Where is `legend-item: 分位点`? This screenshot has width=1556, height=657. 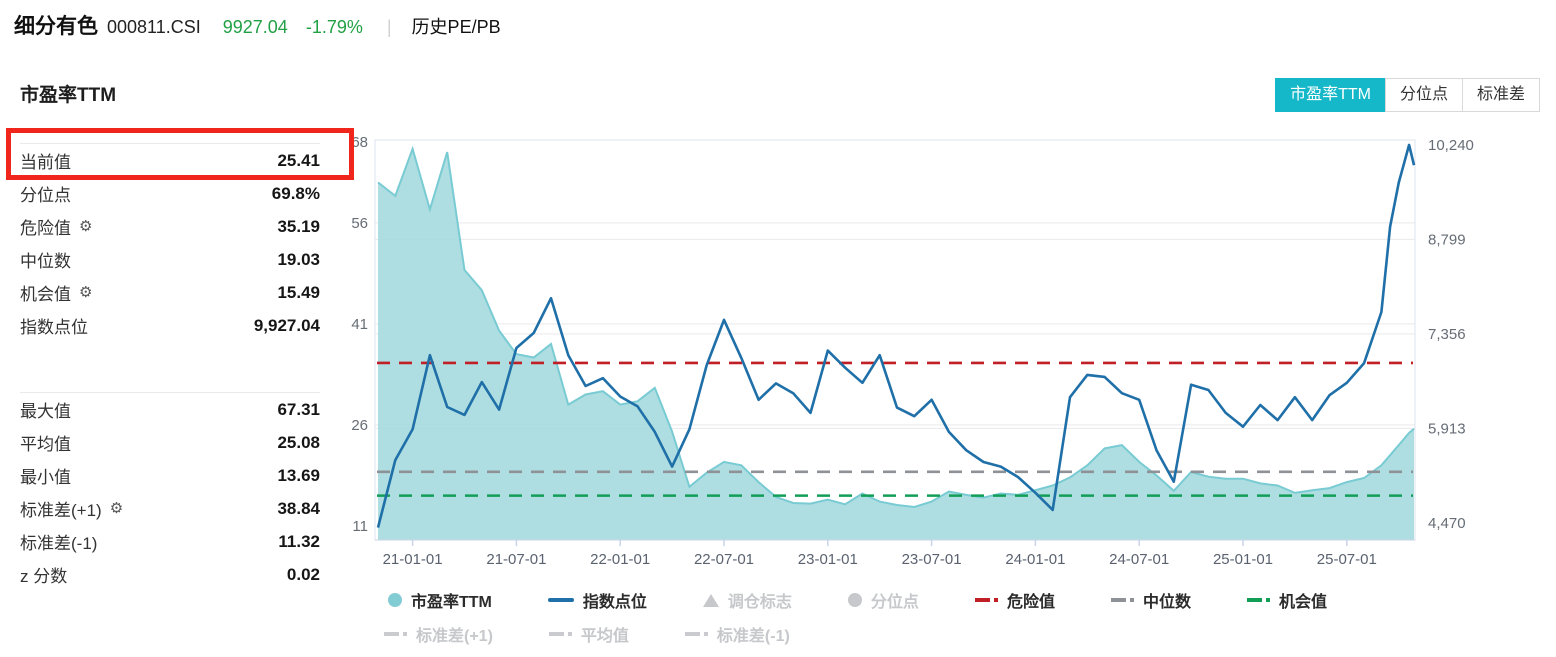
legend-item: 分位点 is located at coordinates (883, 600).